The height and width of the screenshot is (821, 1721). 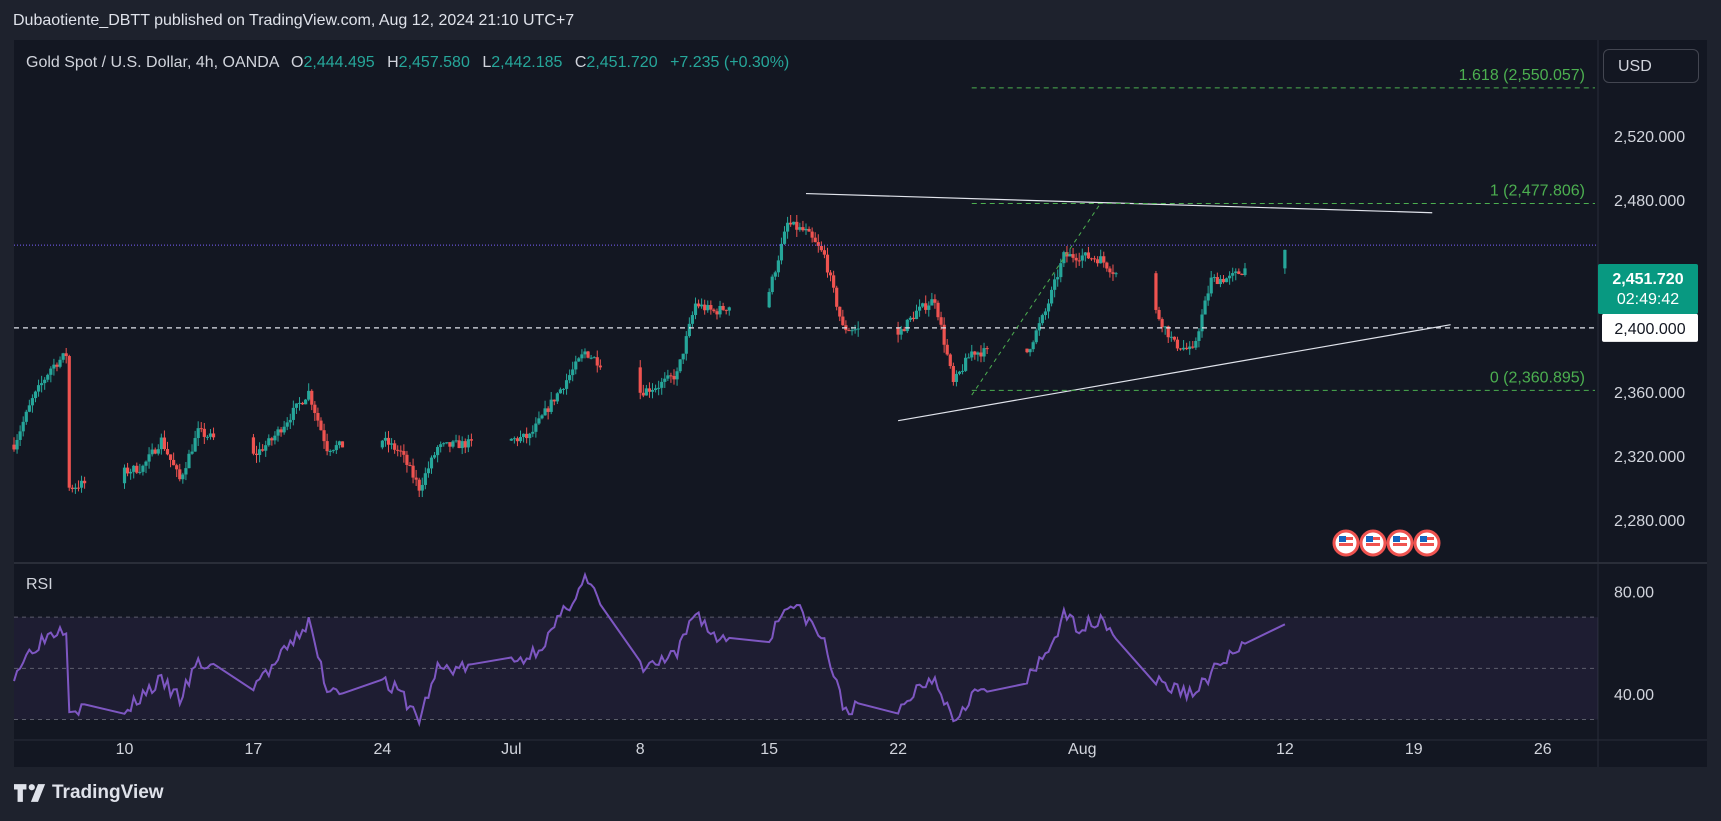 What do you see at coordinates (1651, 66) in the screenshot?
I see `currency-button: USD` at bounding box center [1651, 66].